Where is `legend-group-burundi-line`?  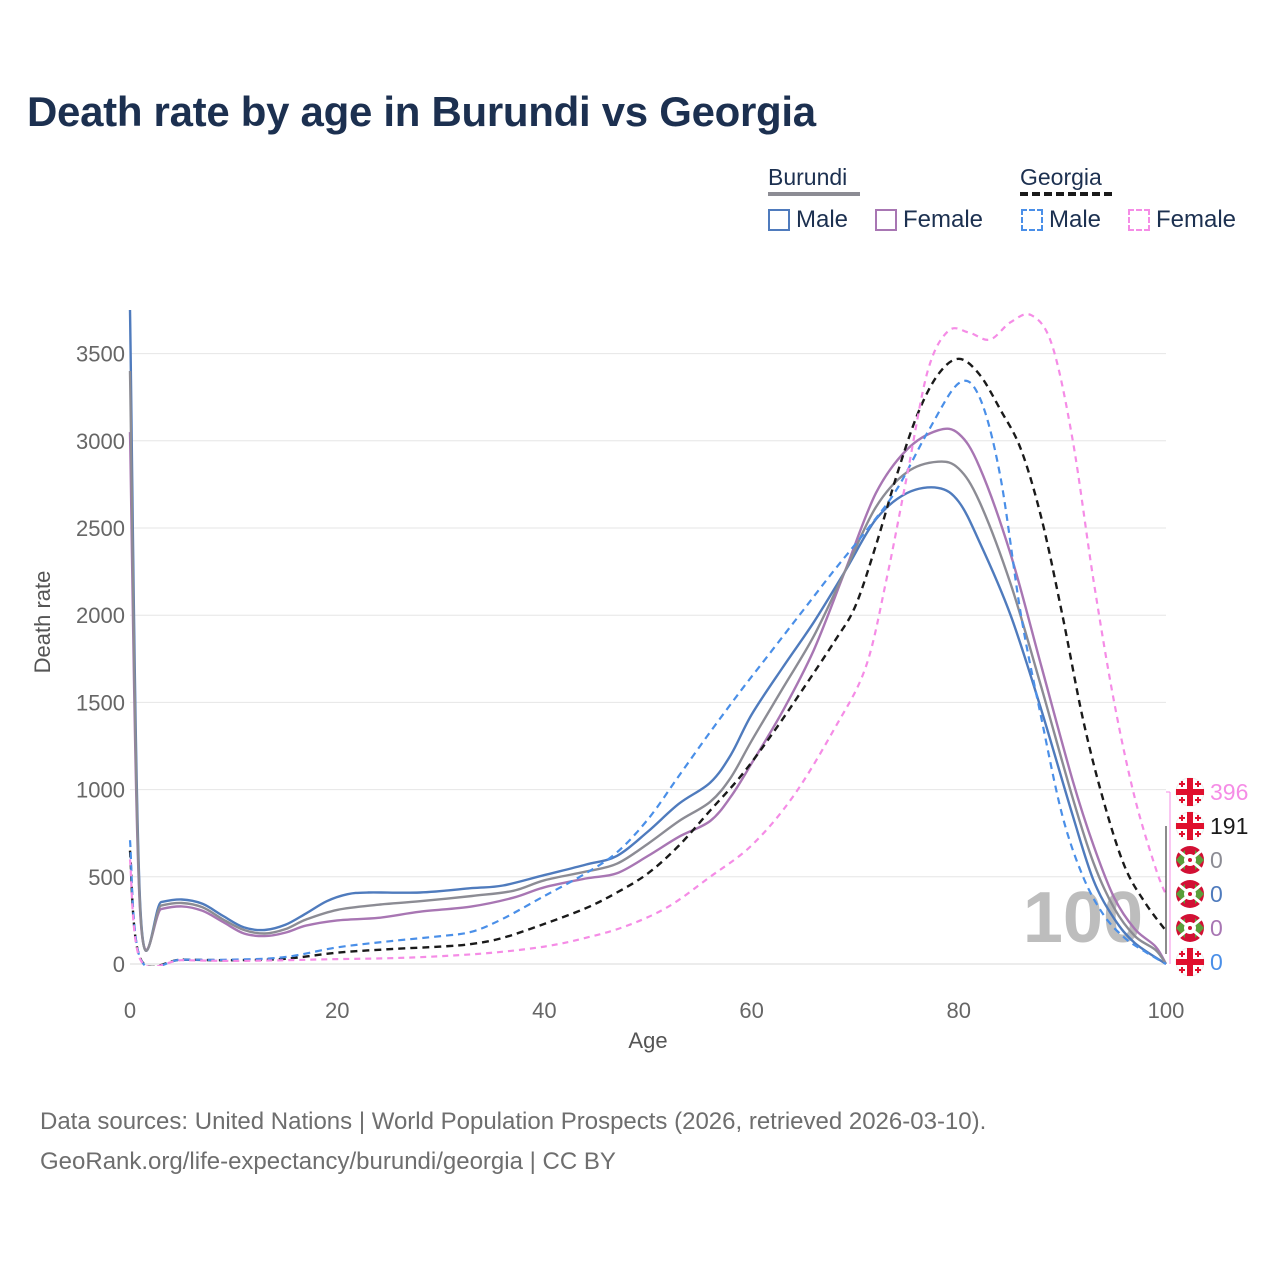
legend-group-burundi-line is located at coordinates (814, 194).